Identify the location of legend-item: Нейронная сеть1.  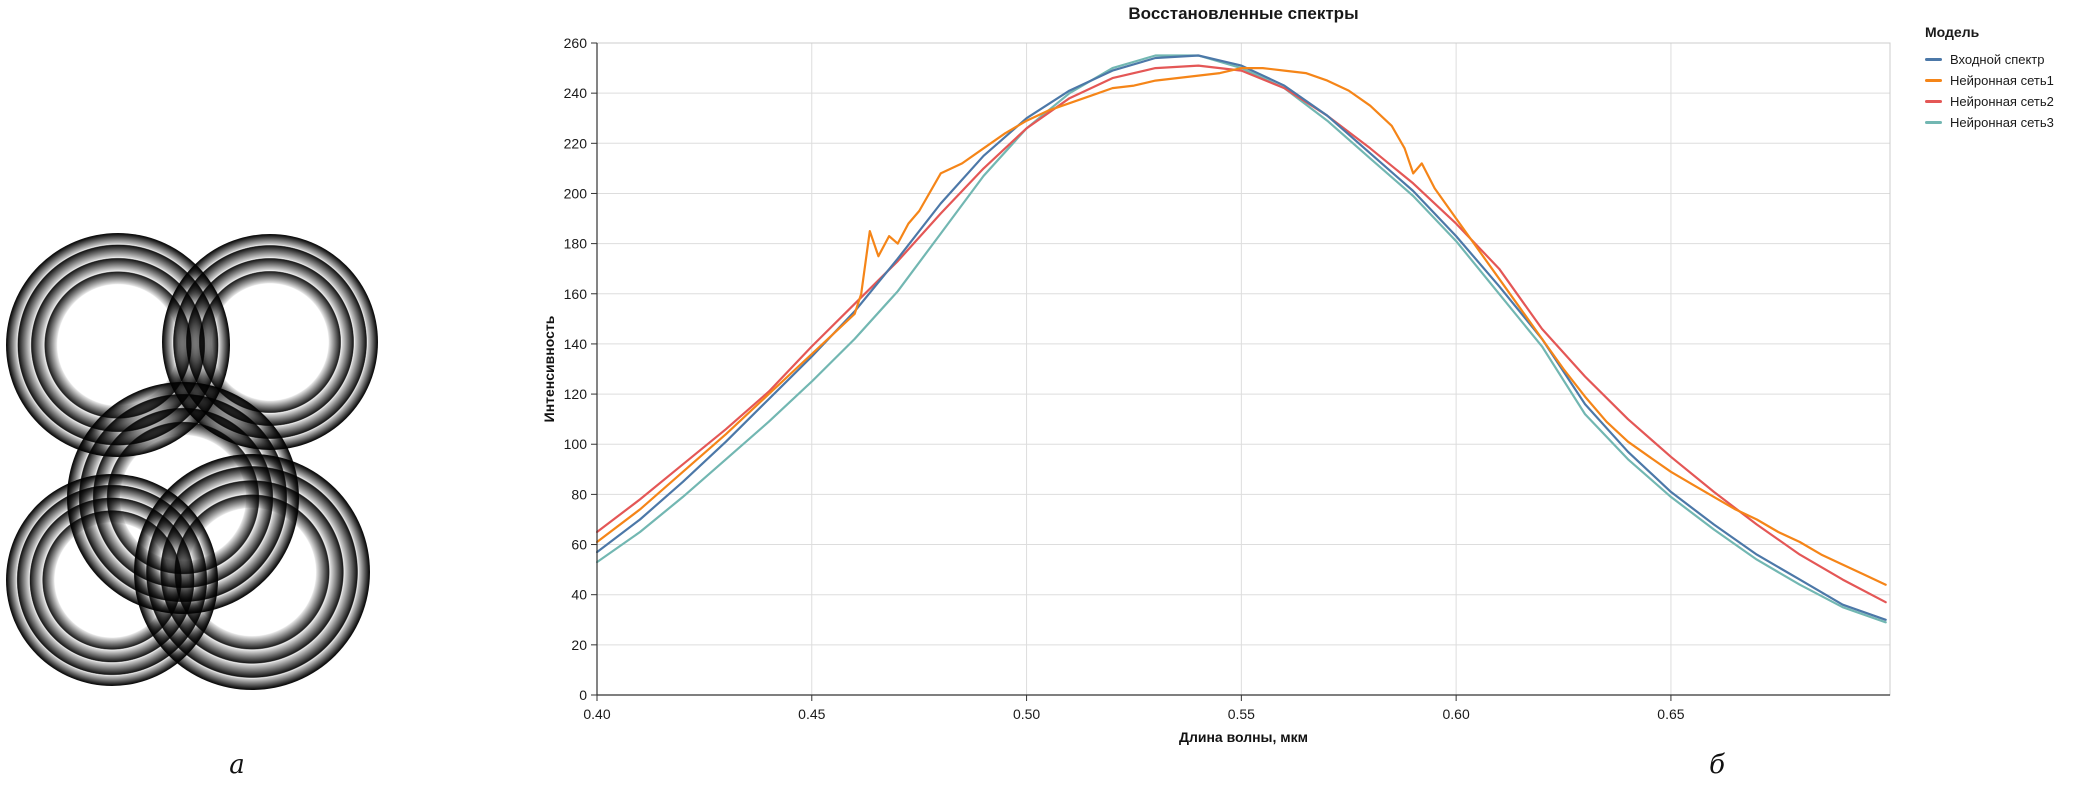
(2005, 80).